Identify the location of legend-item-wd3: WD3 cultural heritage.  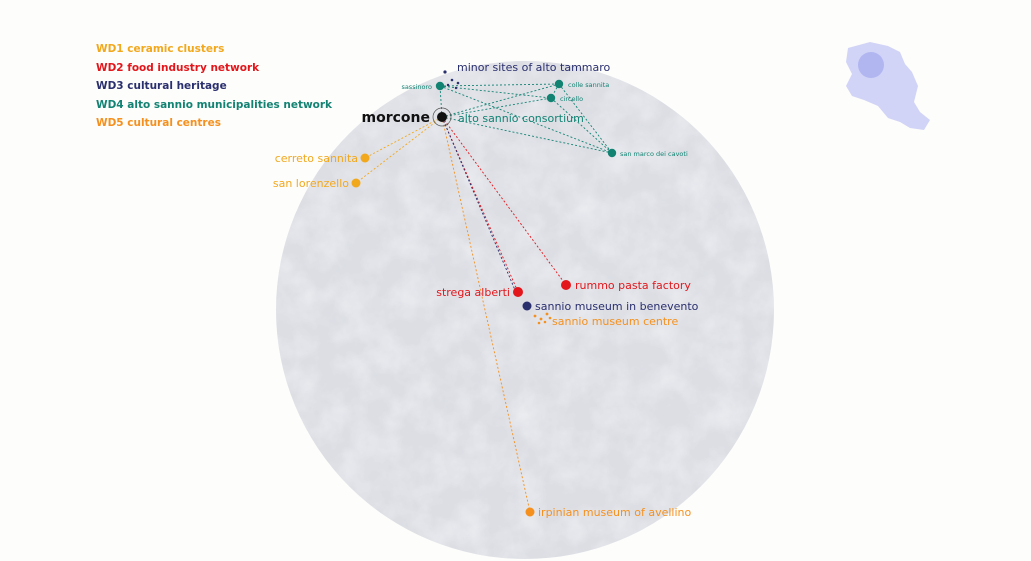
(161, 86).